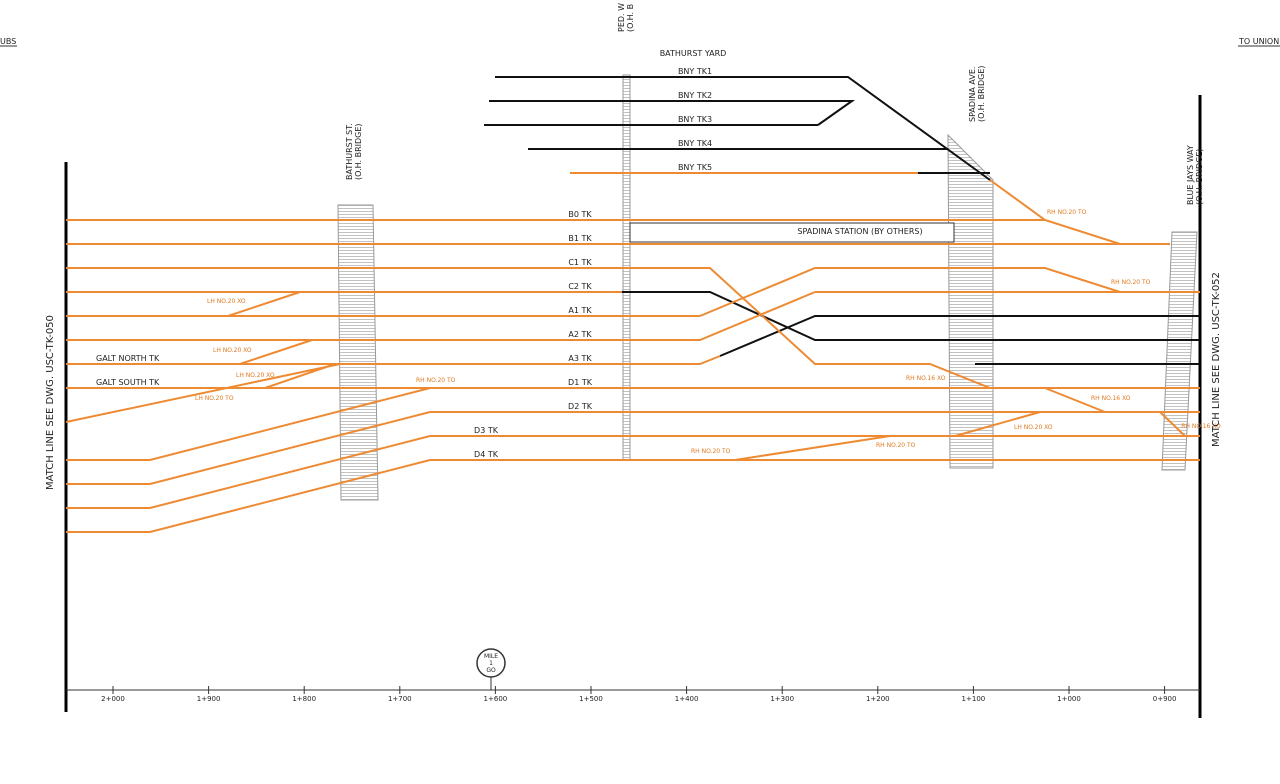 The width and height of the screenshot is (1280, 784). Describe the element at coordinates (50, 402) in the screenshot. I see `match-line: MATCH LINE SEE DWG. USC-TK-050` at that location.